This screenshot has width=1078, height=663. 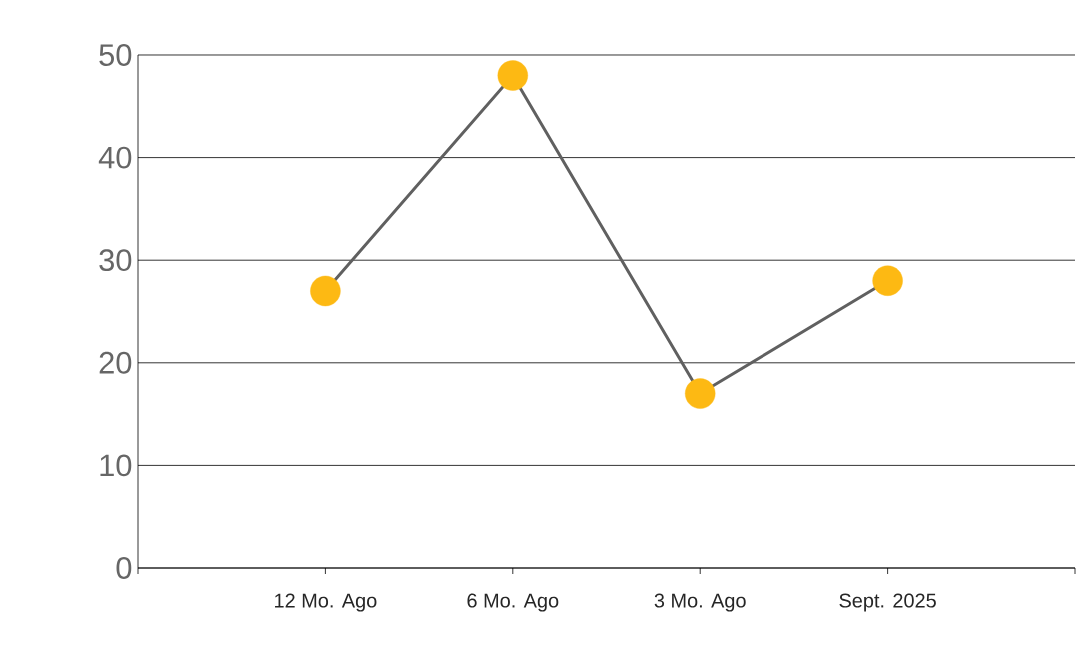 I want to click on y-tick-label: 50, so click(x=115, y=55).